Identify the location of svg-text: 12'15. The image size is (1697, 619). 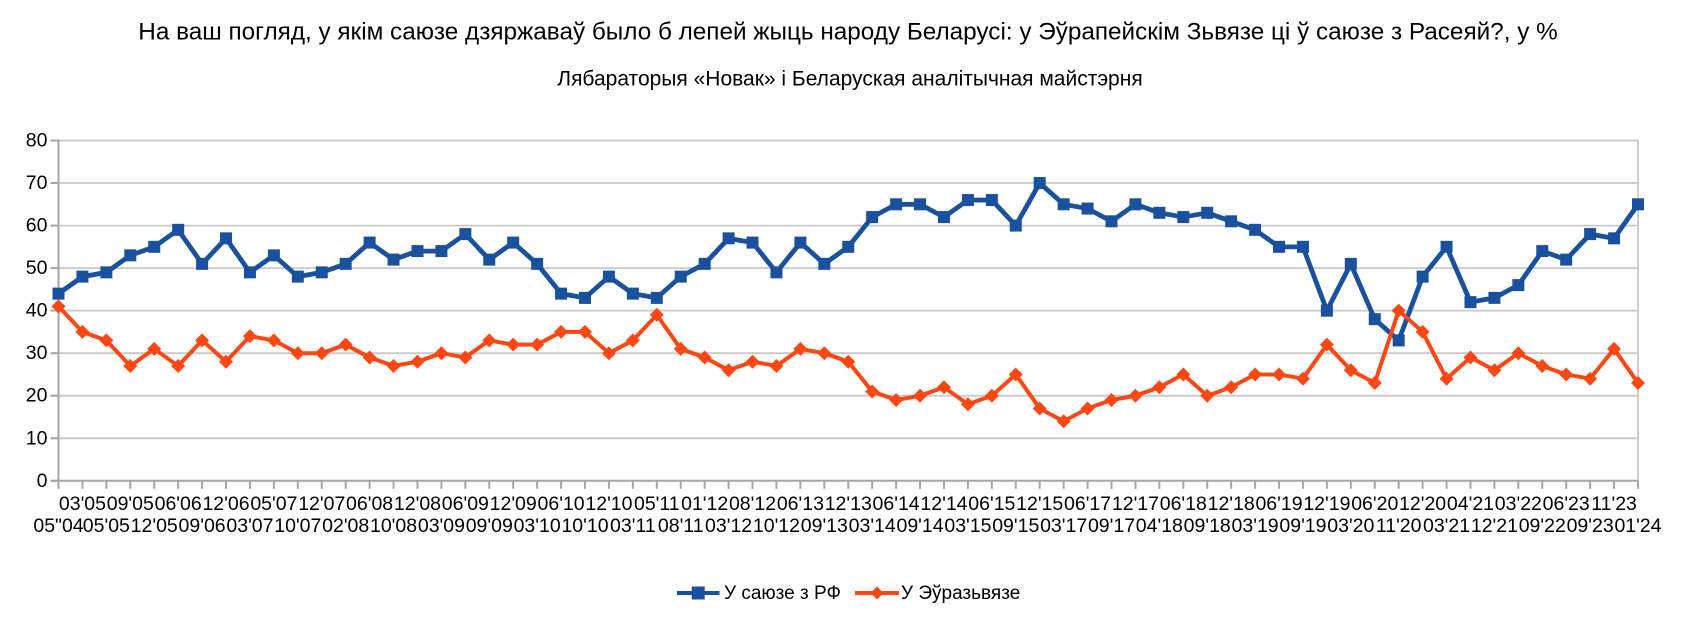
(1039, 504).